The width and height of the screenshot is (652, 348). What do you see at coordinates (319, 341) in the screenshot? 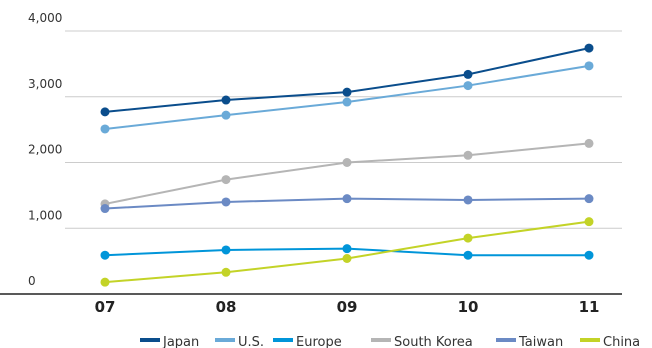
I see `legend-label: Europe` at bounding box center [319, 341].